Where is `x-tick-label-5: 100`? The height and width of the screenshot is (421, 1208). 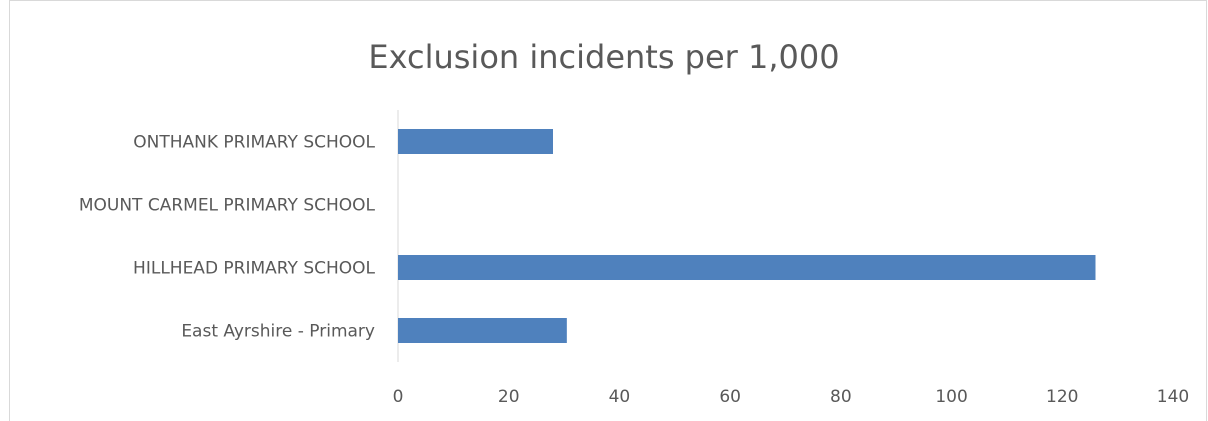
x-tick-label-5: 100 is located at coordinates (951, 397).